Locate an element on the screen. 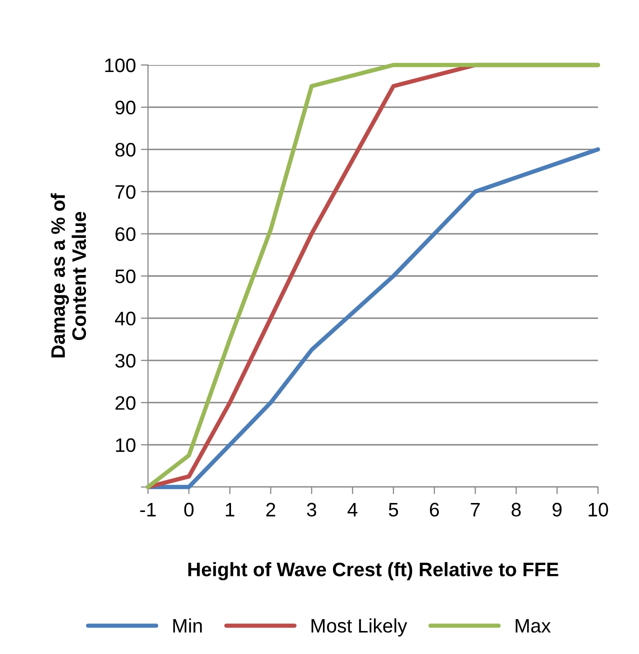 Image resolution: width=639 pixels, height=654 pixels. legend-label: Most Likely is located at coordinates (360, 627).